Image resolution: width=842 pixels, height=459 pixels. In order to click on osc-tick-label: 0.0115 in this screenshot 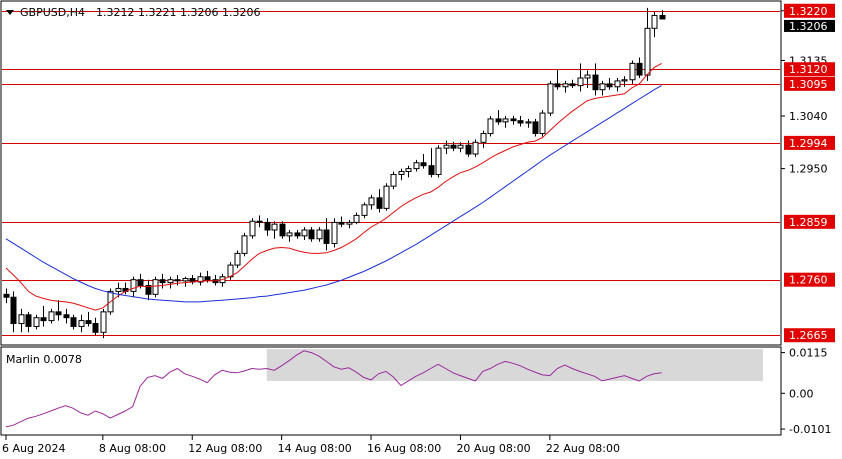, I will do `click(808, 353)`.